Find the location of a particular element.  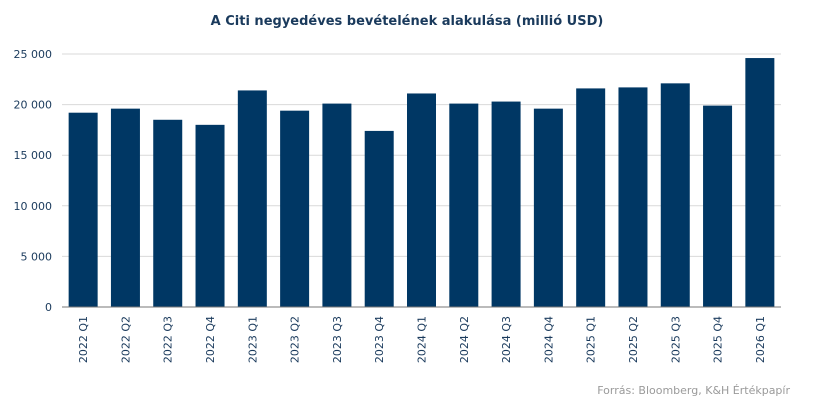

x-tick-label: 2024 Q1 is located at coordinates (422, 339).